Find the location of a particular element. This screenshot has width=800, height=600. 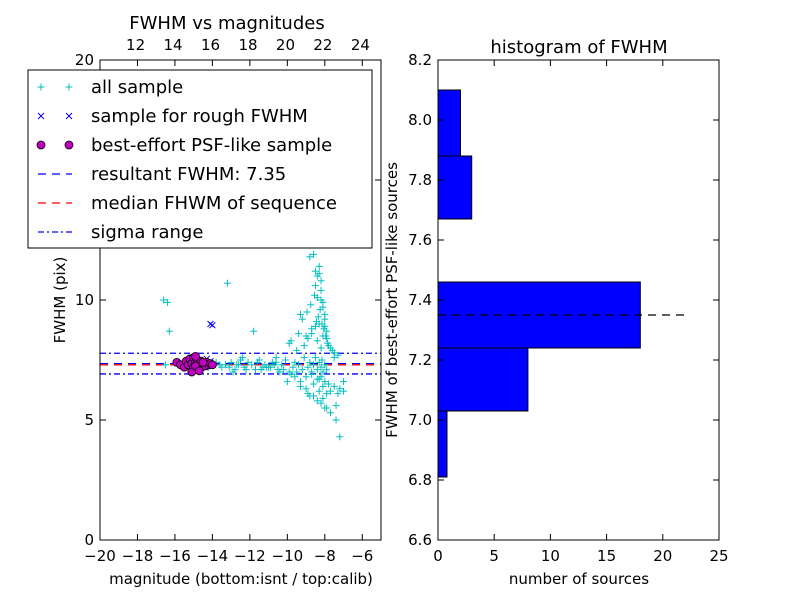

x-tick-label: 0 is located at coordinates (438, 556).